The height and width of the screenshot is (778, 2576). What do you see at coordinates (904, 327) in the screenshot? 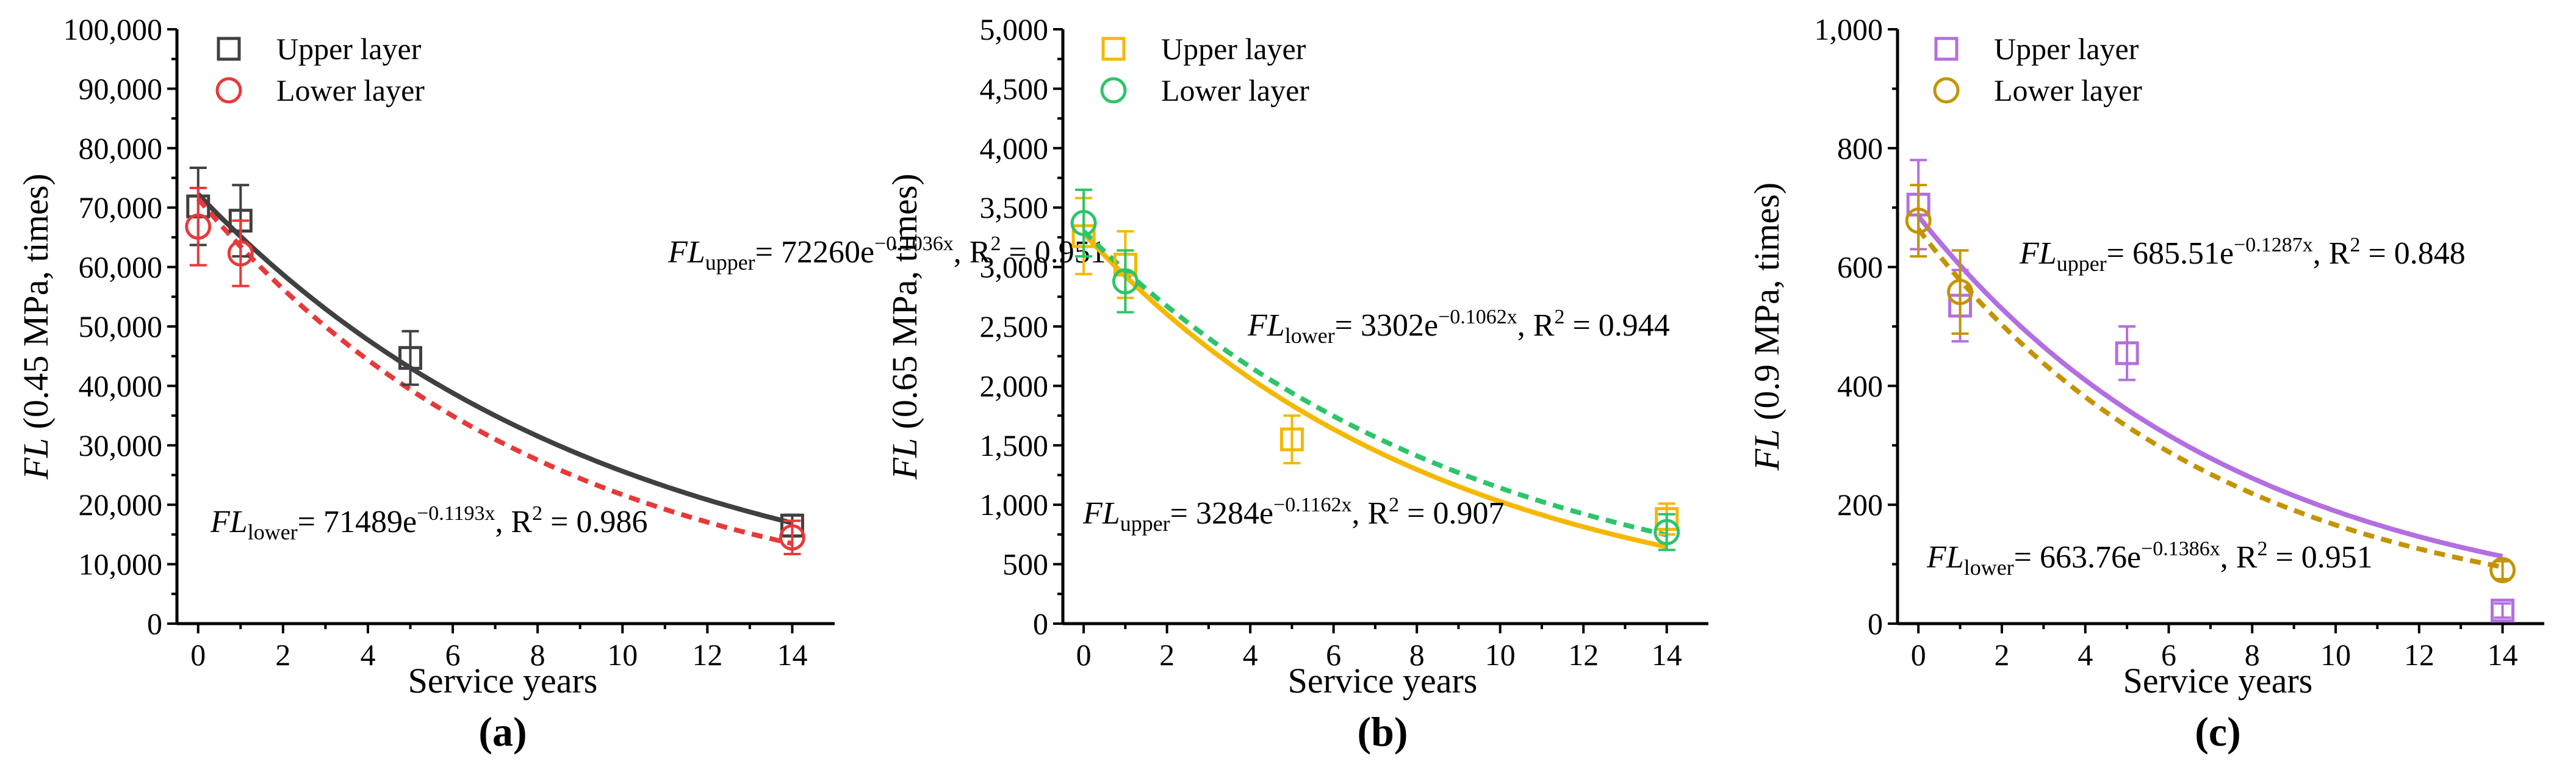
I see `y-axis-title: FL (0.65 MPa, times)` at bounding box center [904, 327].